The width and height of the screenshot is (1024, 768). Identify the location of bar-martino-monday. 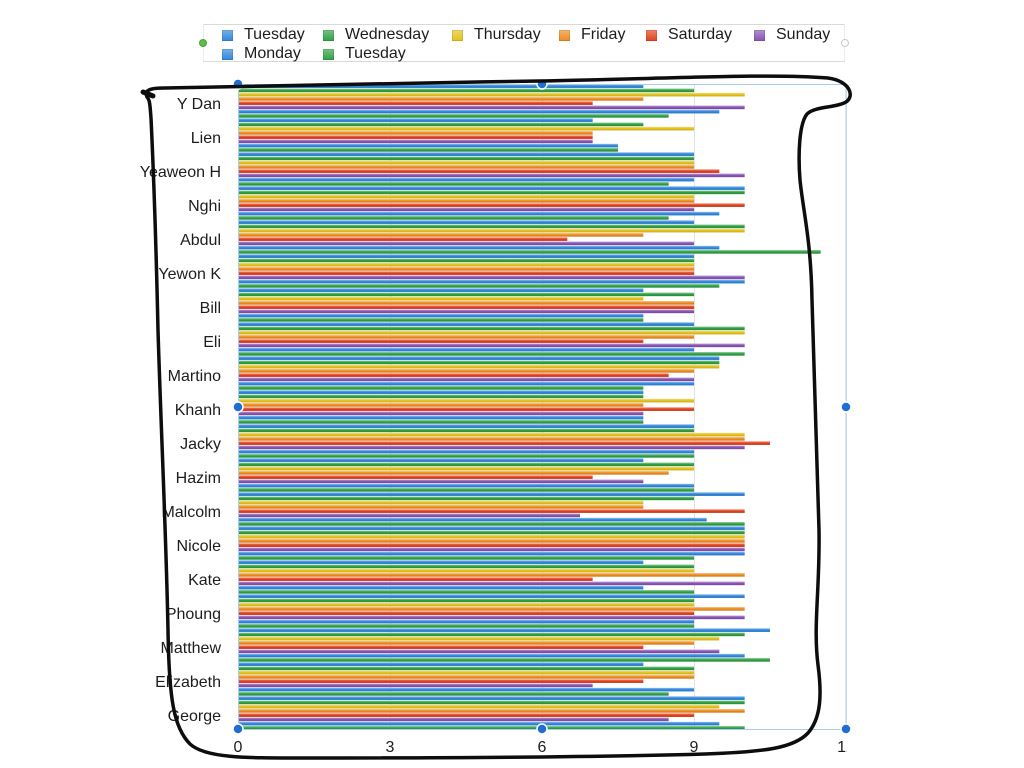
(466, 383).